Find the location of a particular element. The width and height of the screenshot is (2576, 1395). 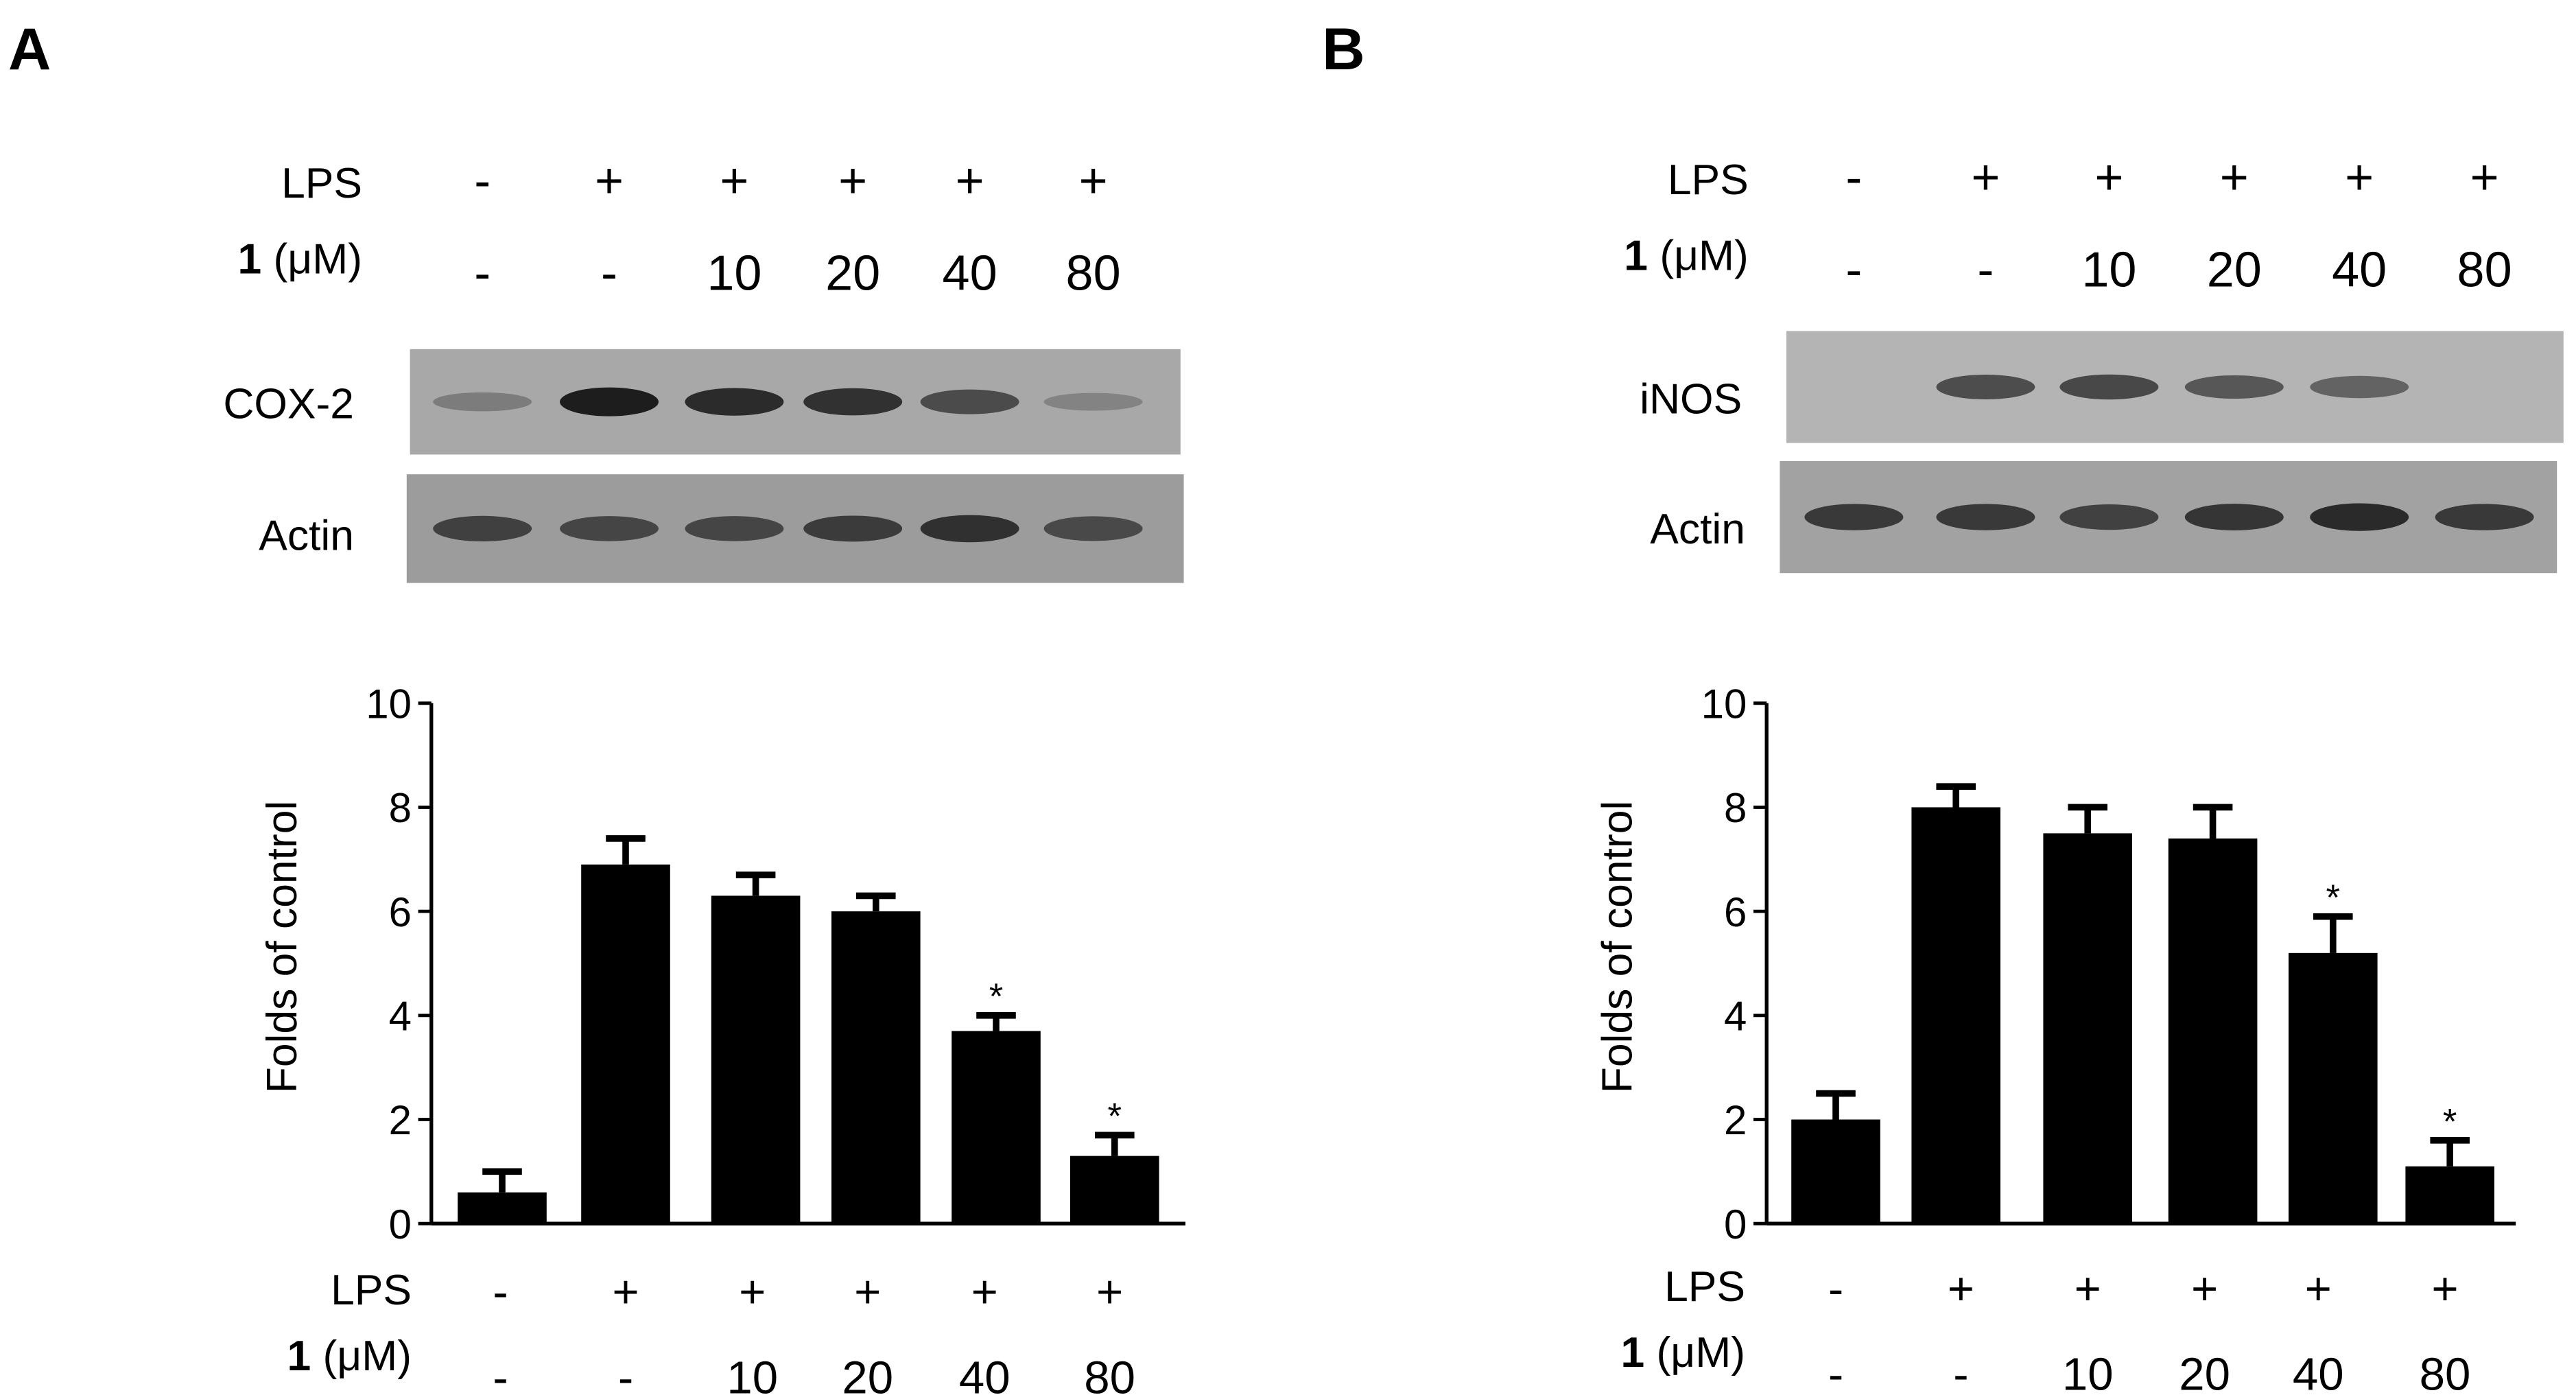

y-tick-label: 10 is located at coordinates (1724, 704).